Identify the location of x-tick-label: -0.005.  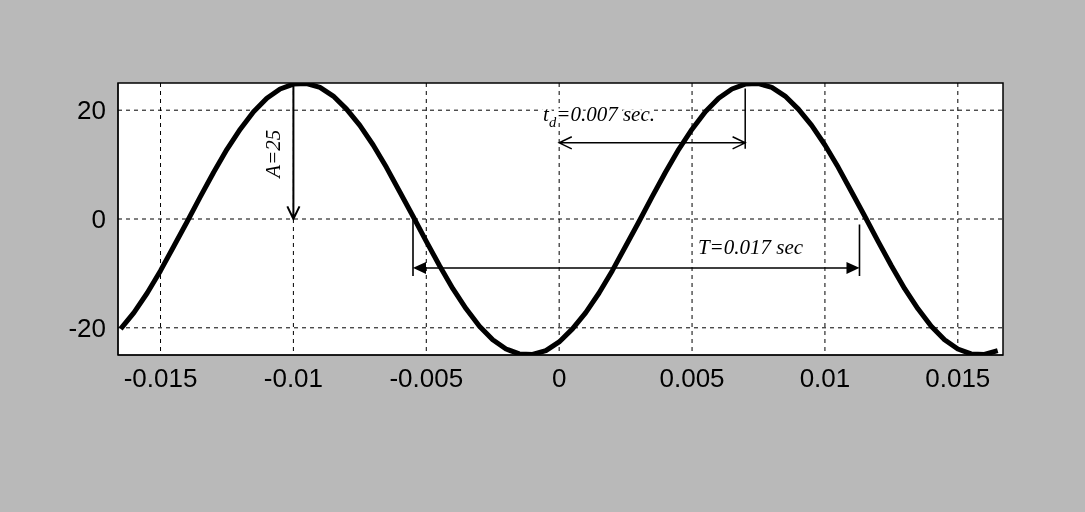
(426, 378).